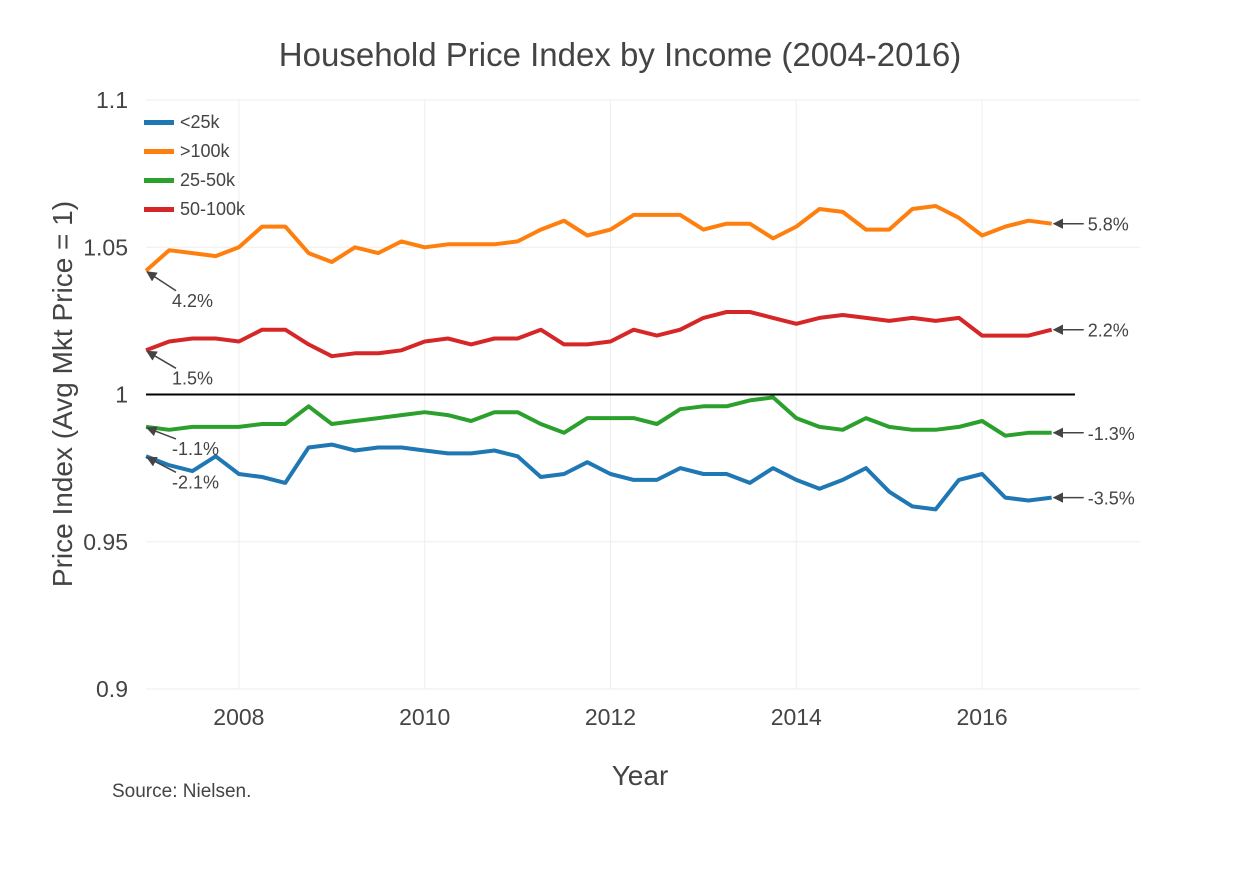 This screenshot has width=1240, height=880. What do you see at coordinates (62, 394) in the screenshot?
I see `y-axis-title: Price Index (Avg Mkt Price = 1)` at bounding box center [62, 394].